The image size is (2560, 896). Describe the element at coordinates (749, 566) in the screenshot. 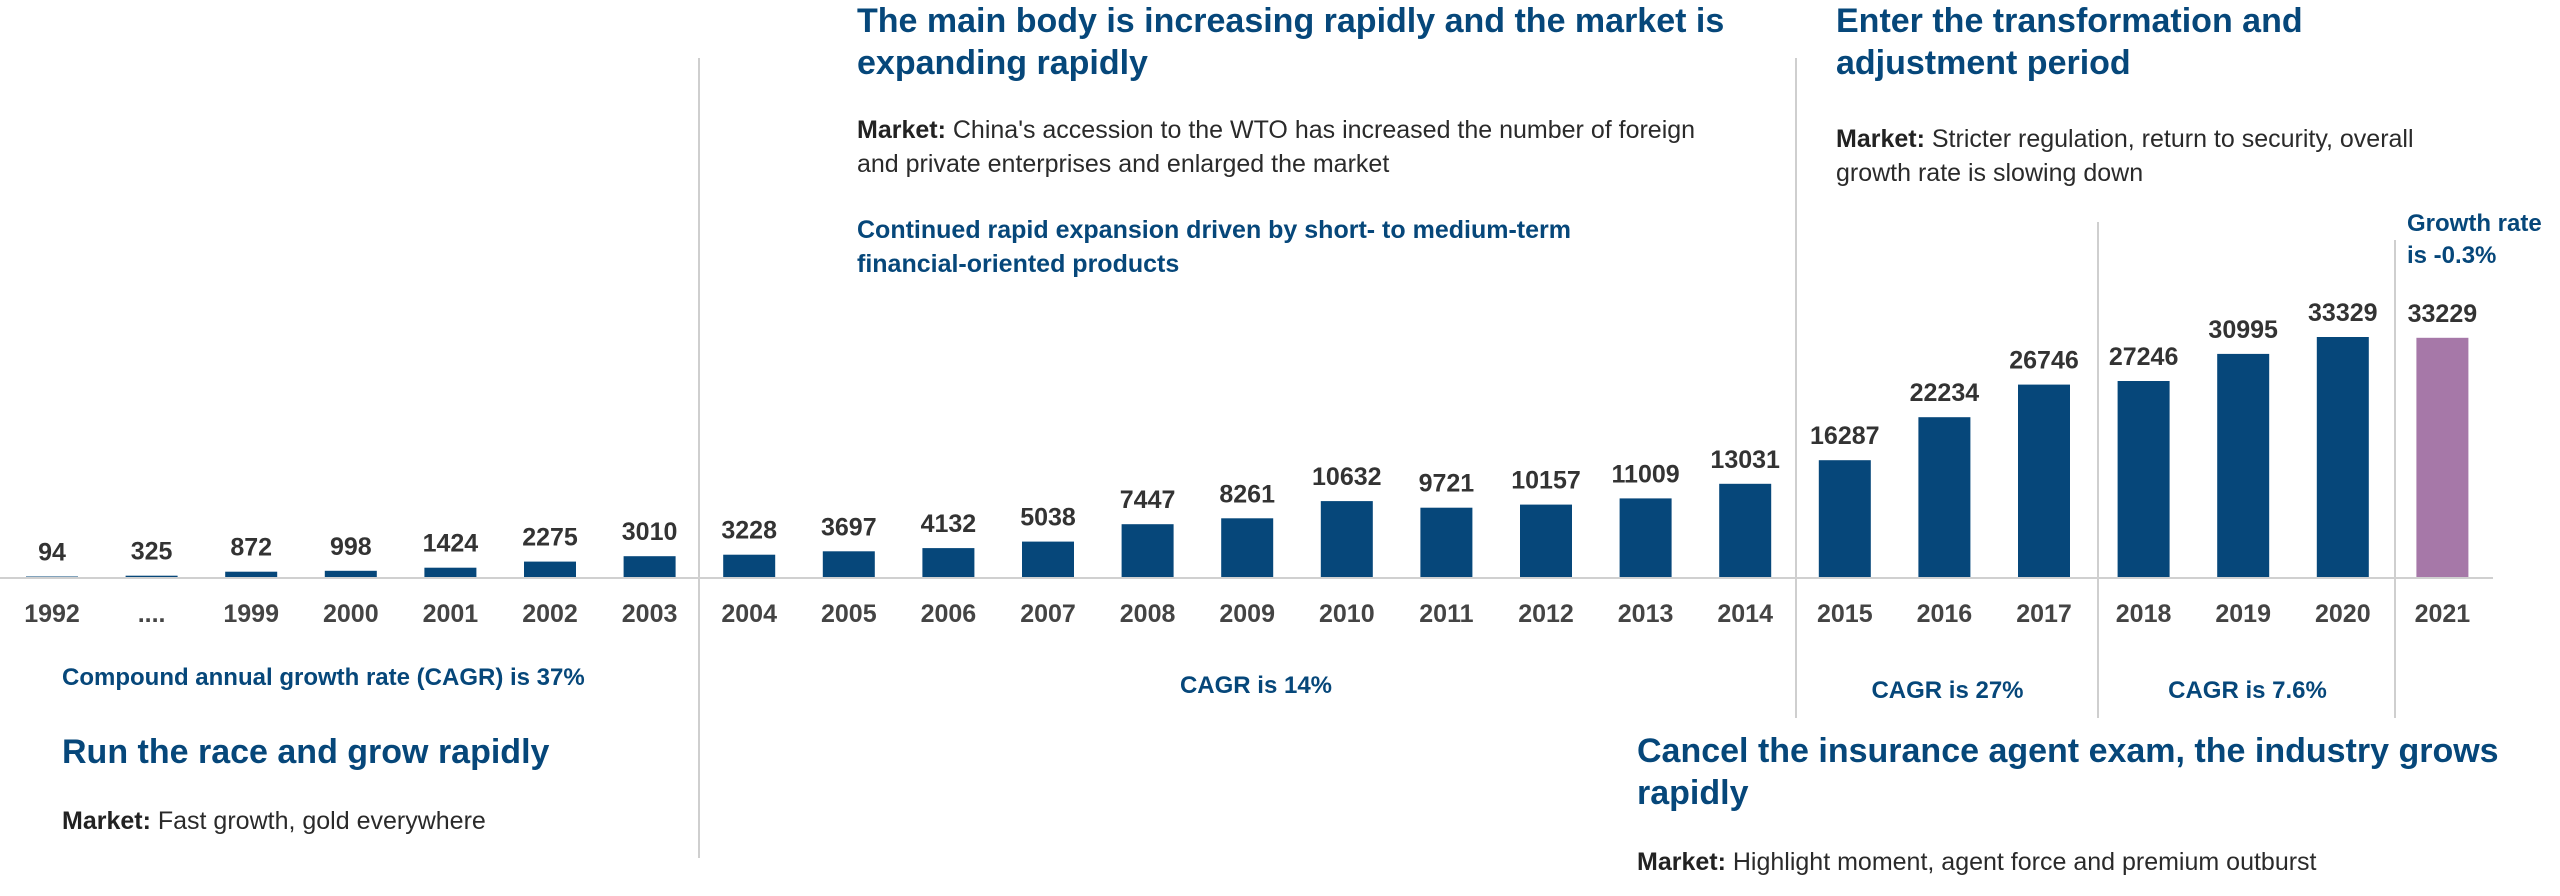

I see `bar-2004` at that location.